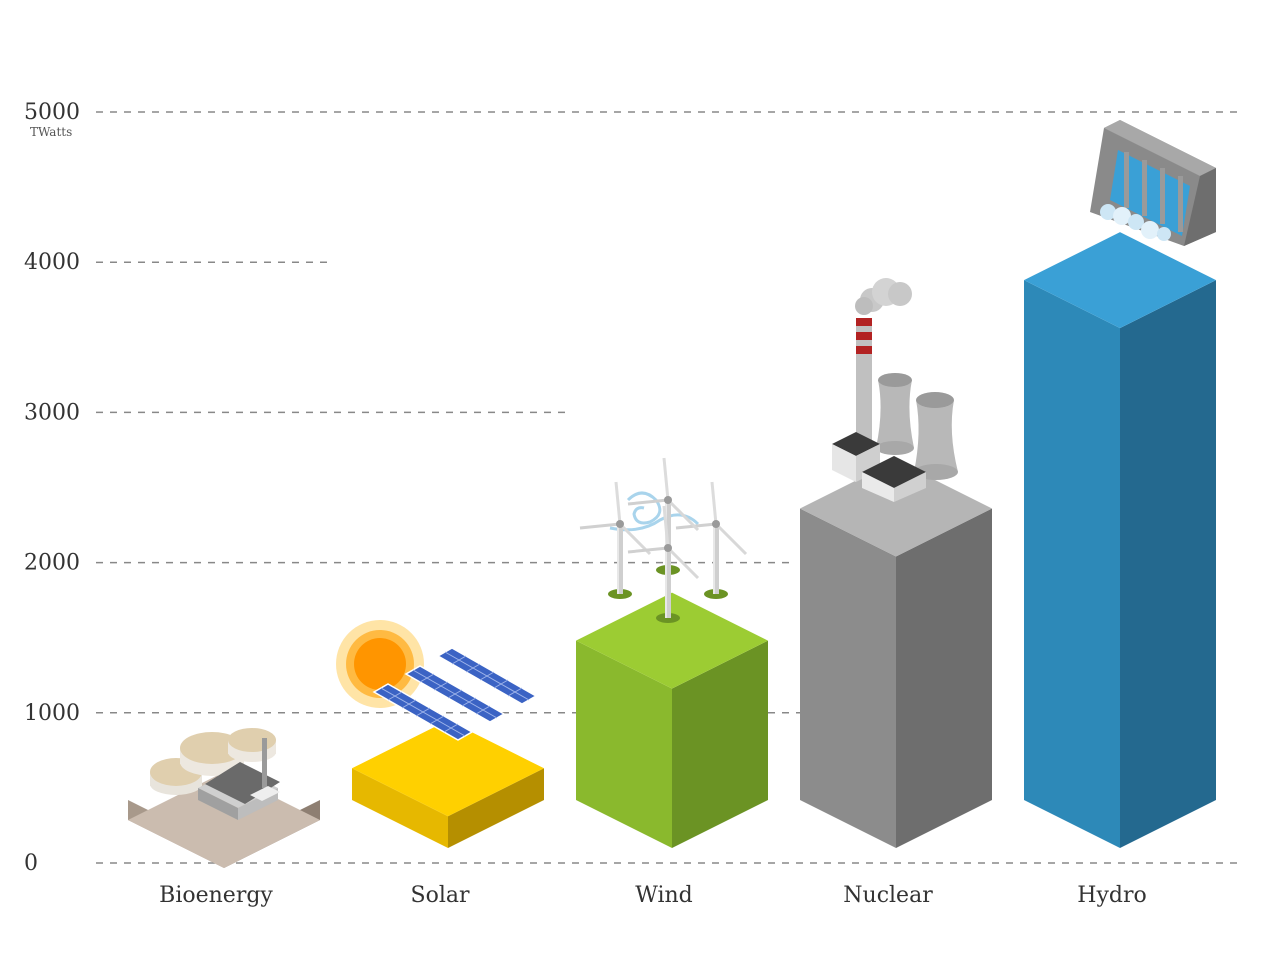 This screenshot has height=960, width=1280. Describe the element at coordinates (888, 895) in the screenshot. I see `category-label-nuclear: Nuclear` at that location.